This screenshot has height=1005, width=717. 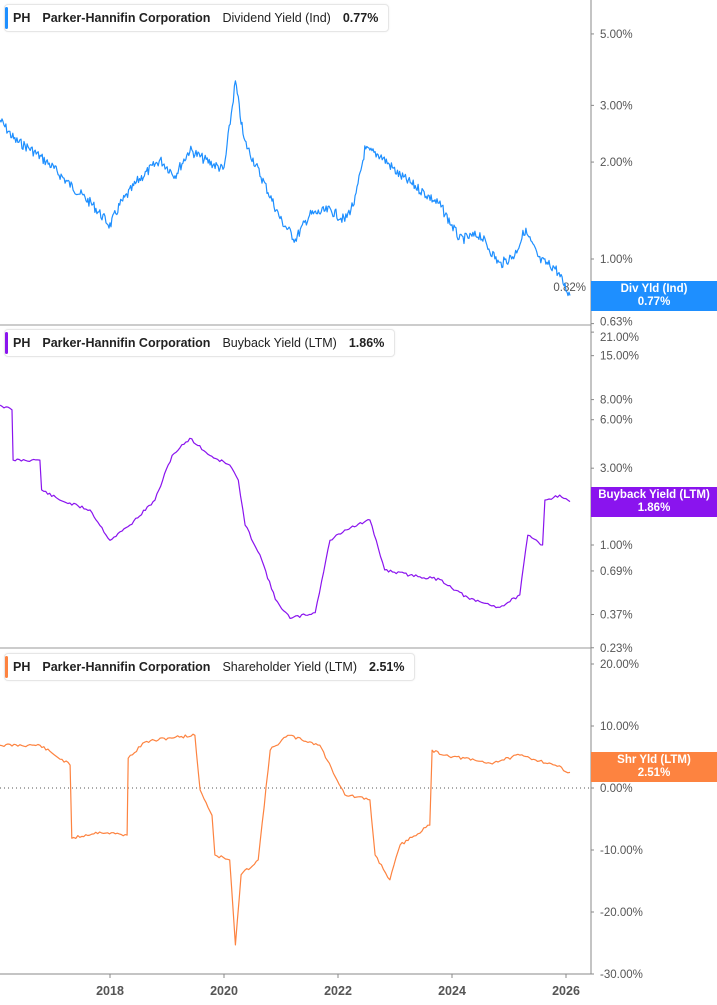 I want to click on metric-name: Buyback Yield (LTM), so click(x=279, y=343).